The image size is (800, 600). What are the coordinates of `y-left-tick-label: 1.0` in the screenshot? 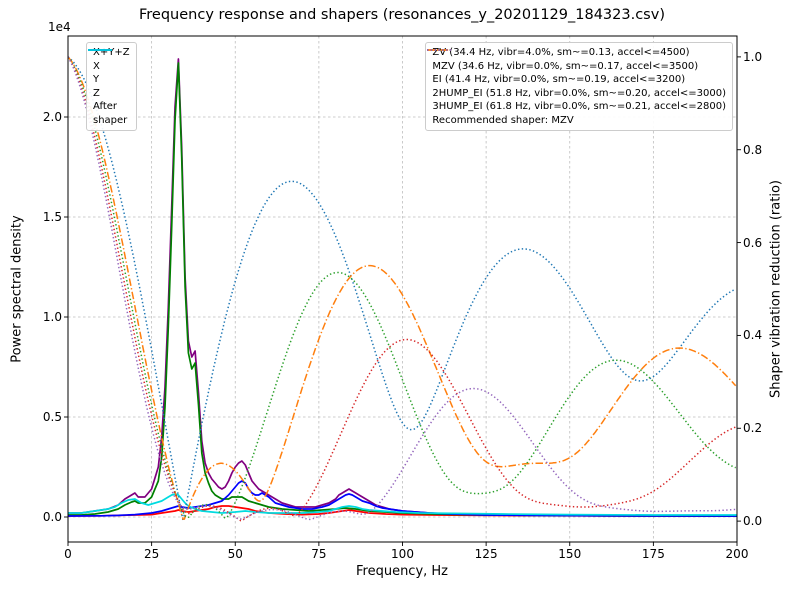 It's located at (52, 317).